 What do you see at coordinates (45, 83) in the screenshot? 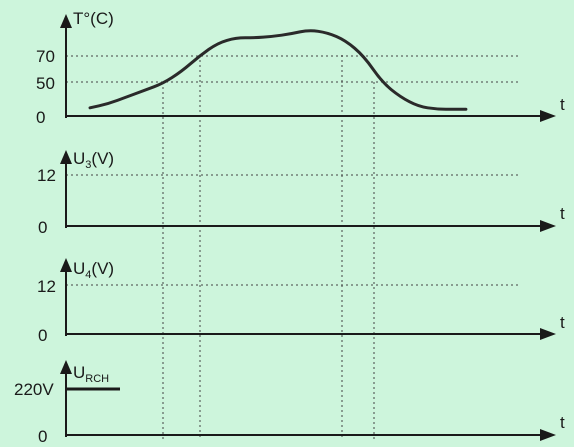
I see `tick-label-50: 50` at bounding box center [45, 83].